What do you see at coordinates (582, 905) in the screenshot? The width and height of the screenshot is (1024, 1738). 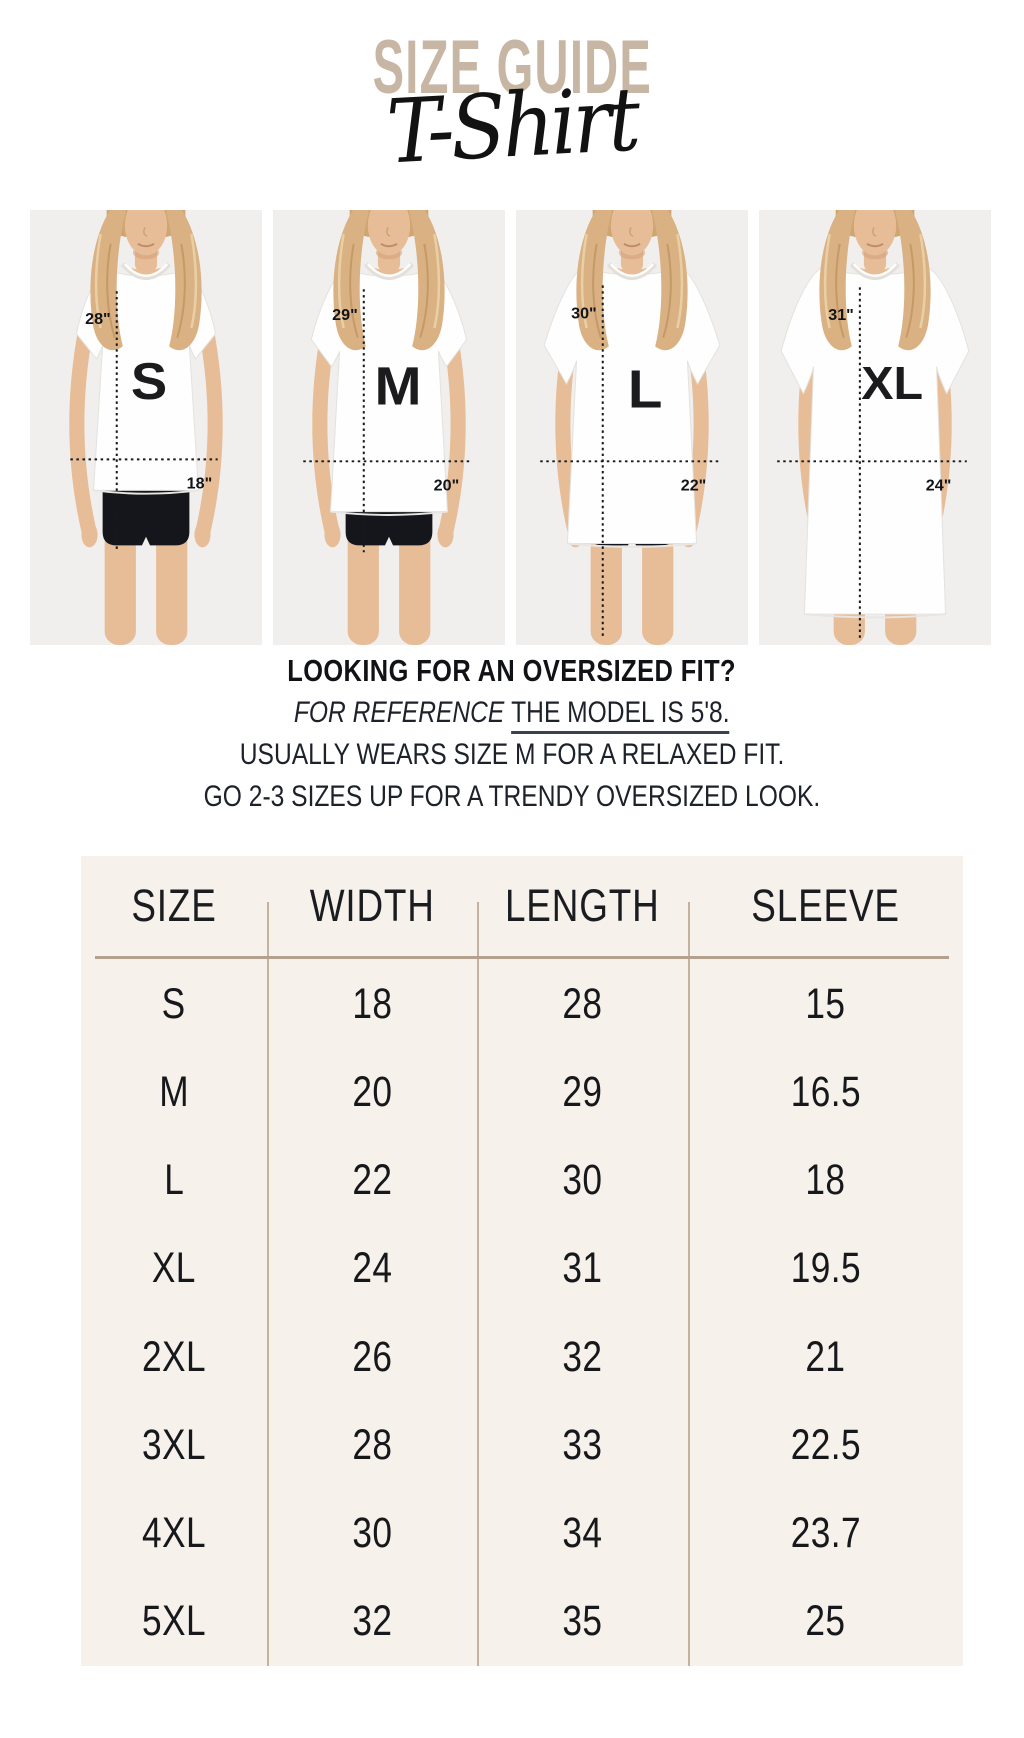 I see `column-header-length: LENGTH` at bounding box center [582, 905].